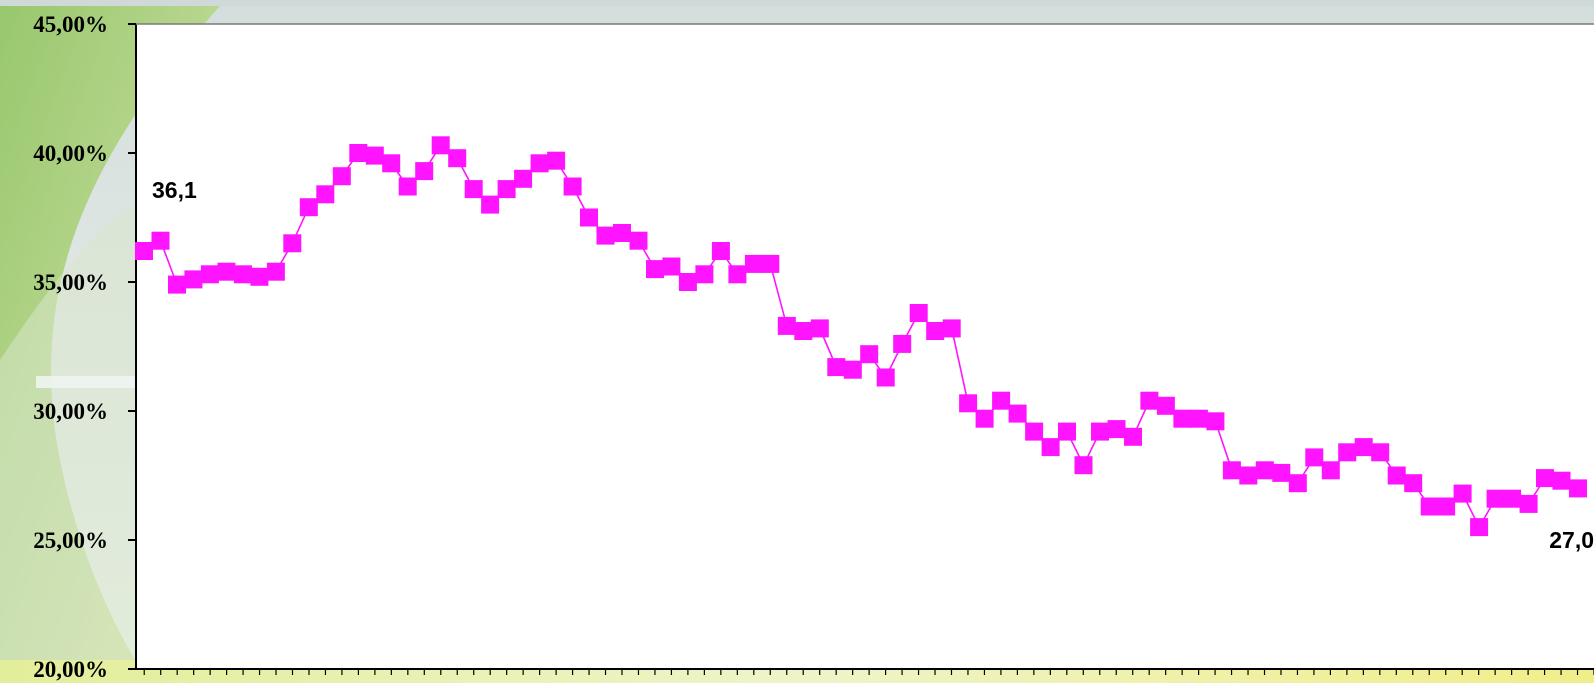 The image size is (1594, 683). What do you see at coordinates (1571, 540) in the screenshot?
I see `data-label-last: 27,0` at bounding box center [1571, 540].